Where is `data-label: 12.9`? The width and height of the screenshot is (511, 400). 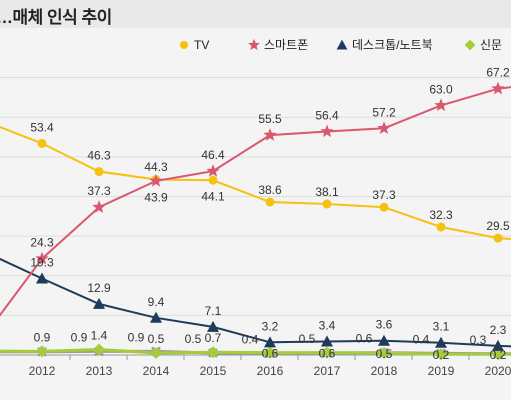
data-label: 12.9 is located at coordinates (99, 288).